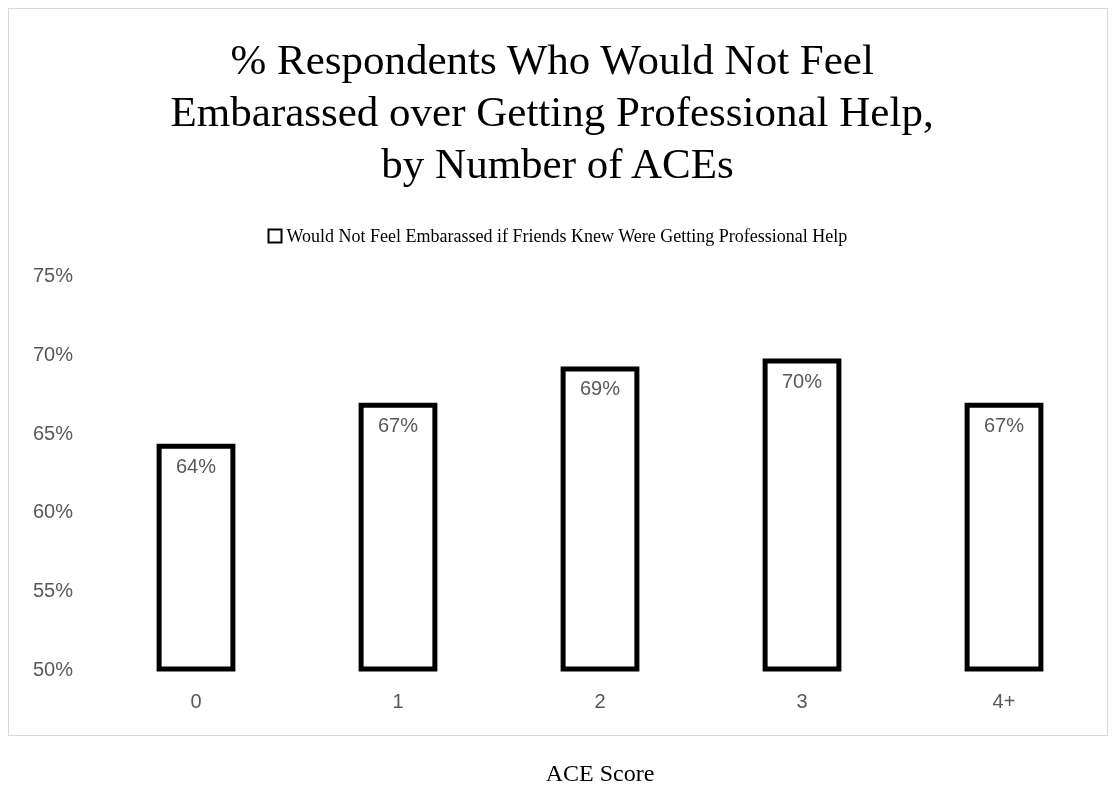  Describe the element at coordinates (53, 511) in the screenshot. I see `y-tick-label: 60%` at that location.